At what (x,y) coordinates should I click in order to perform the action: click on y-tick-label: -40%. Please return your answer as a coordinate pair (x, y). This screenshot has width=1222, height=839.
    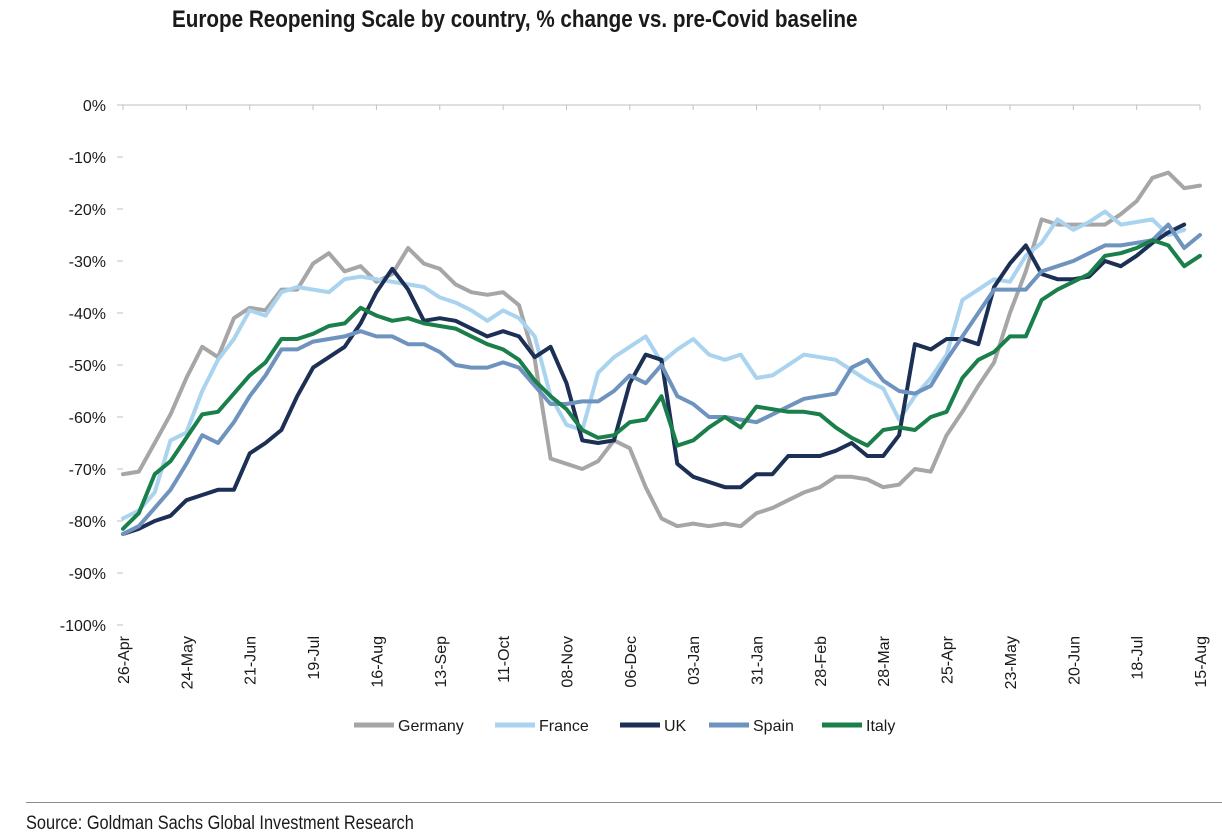
    Looking at the image, I should click on (87, 314).